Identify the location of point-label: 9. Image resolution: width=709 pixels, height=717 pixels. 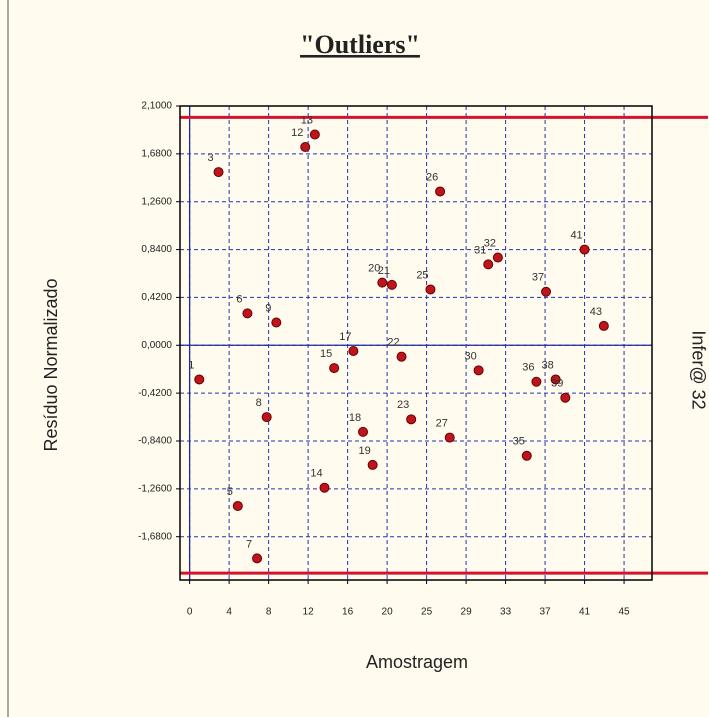
(268, 308).